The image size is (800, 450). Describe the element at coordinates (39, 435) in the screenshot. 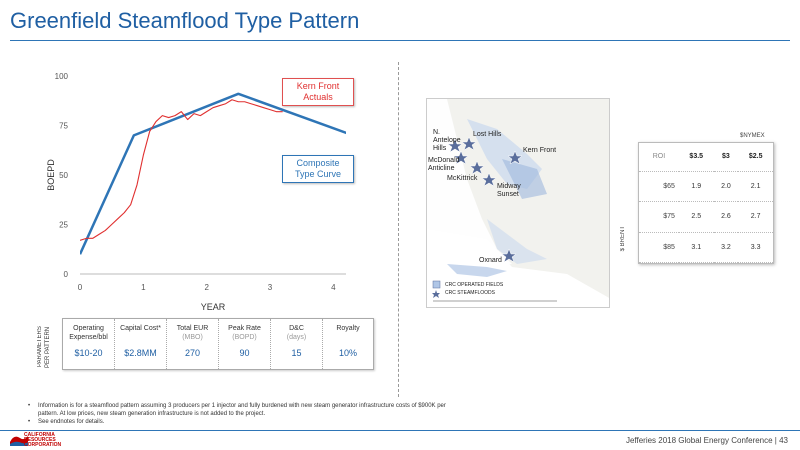

I see `logo-line: CALIFORNIA` at that location.